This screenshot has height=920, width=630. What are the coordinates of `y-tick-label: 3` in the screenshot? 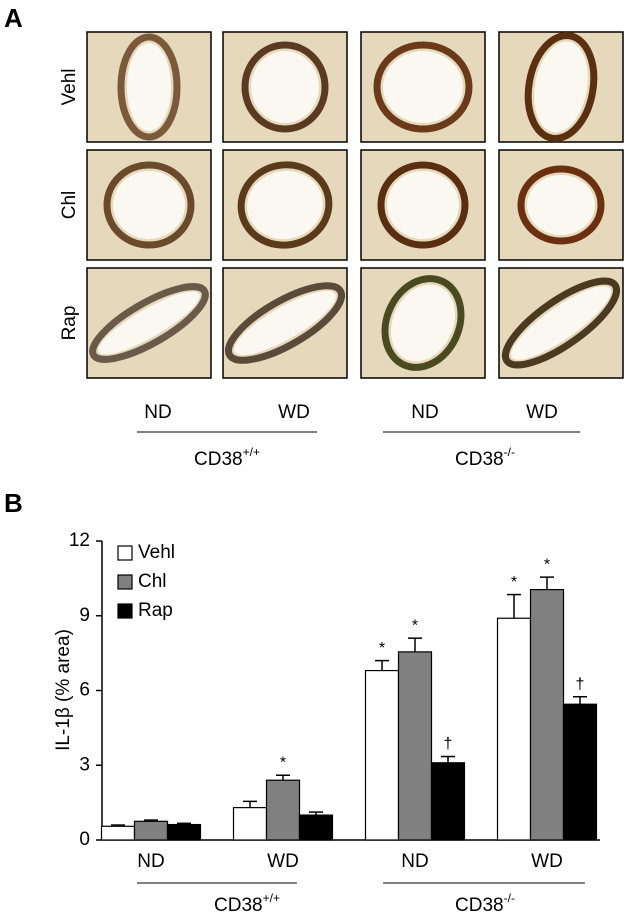 It's located at (84, 764).